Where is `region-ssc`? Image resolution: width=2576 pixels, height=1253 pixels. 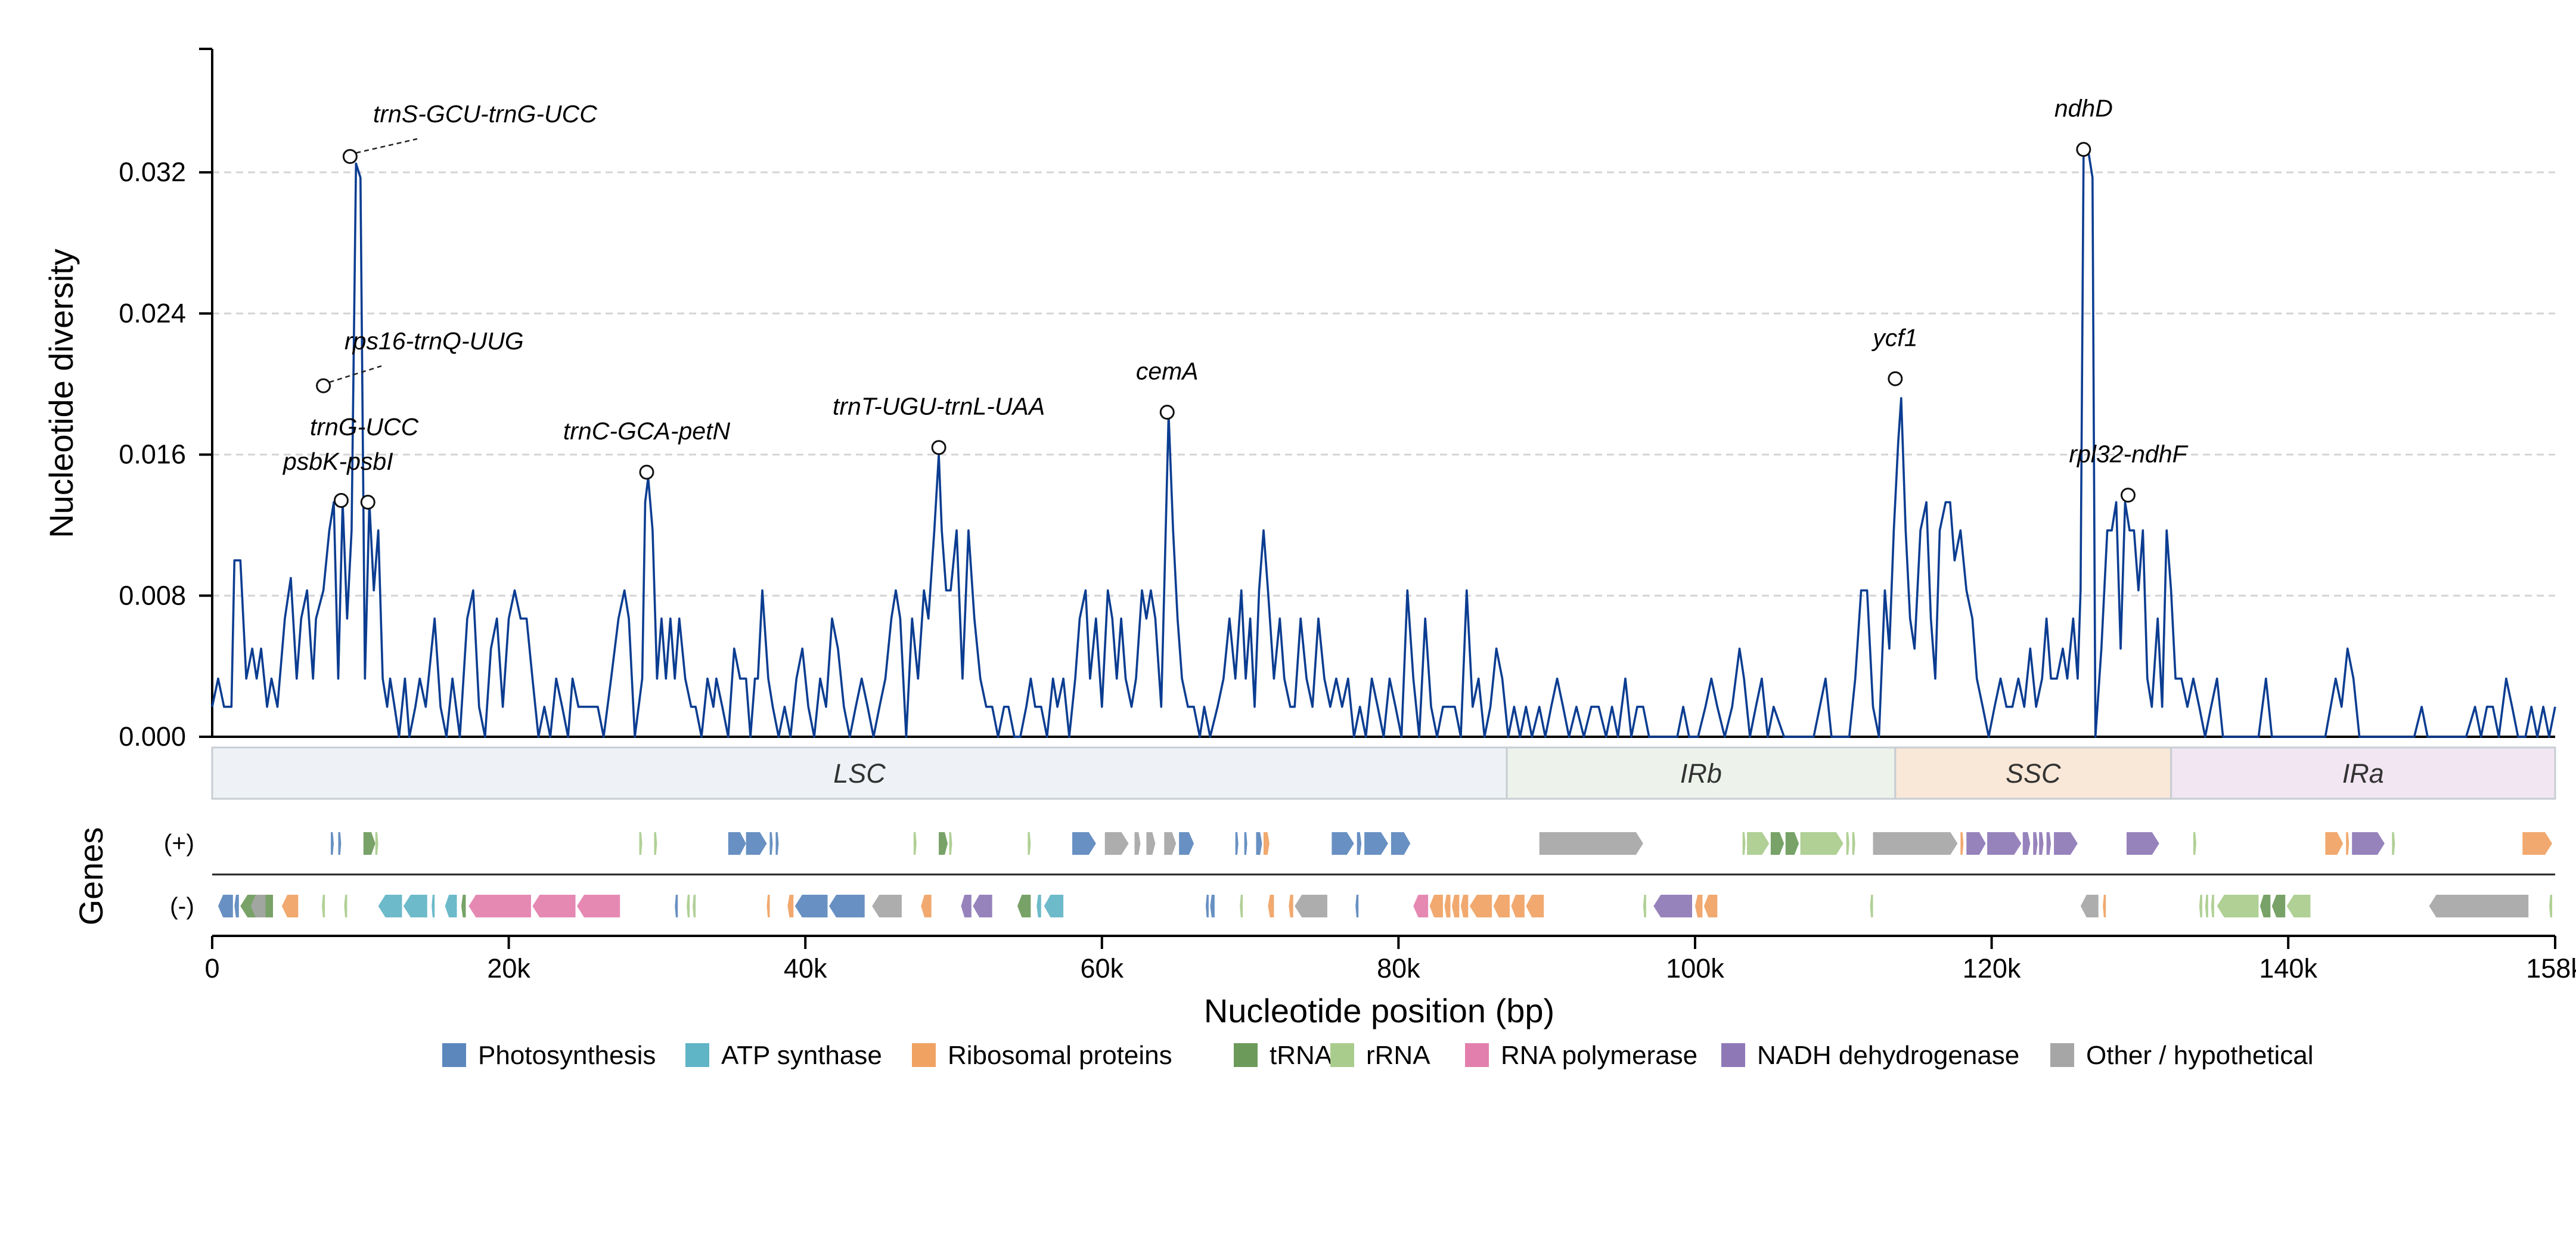 region-ssc is located at coordinates (2033, 773).